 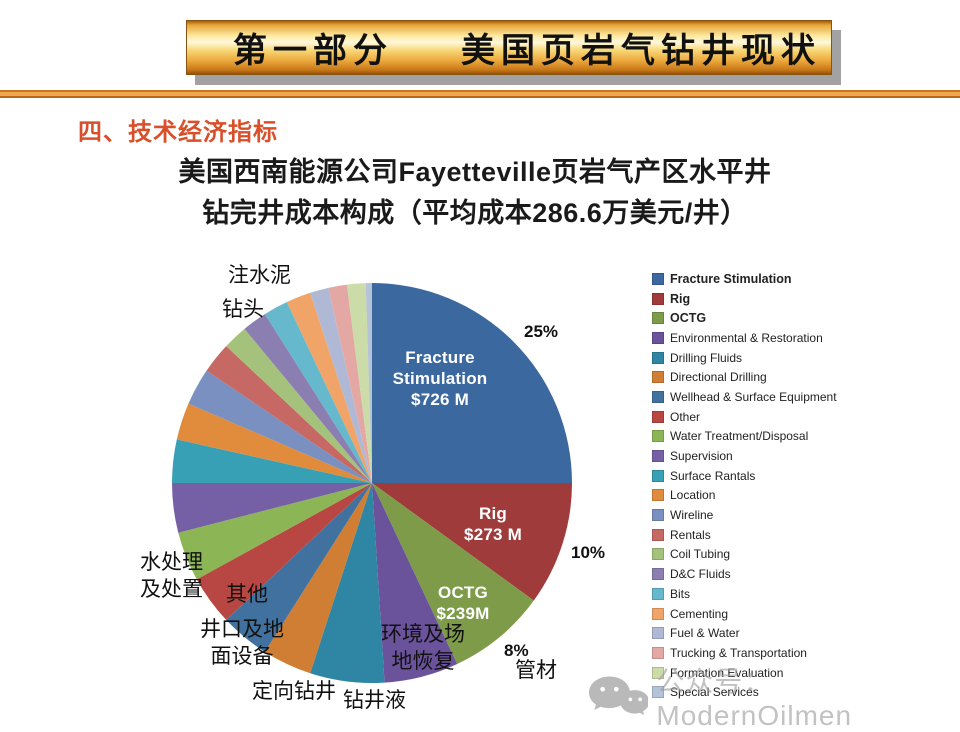 I want to click on legend-label: Trucking & Transportation, so click(x=738, y=652).